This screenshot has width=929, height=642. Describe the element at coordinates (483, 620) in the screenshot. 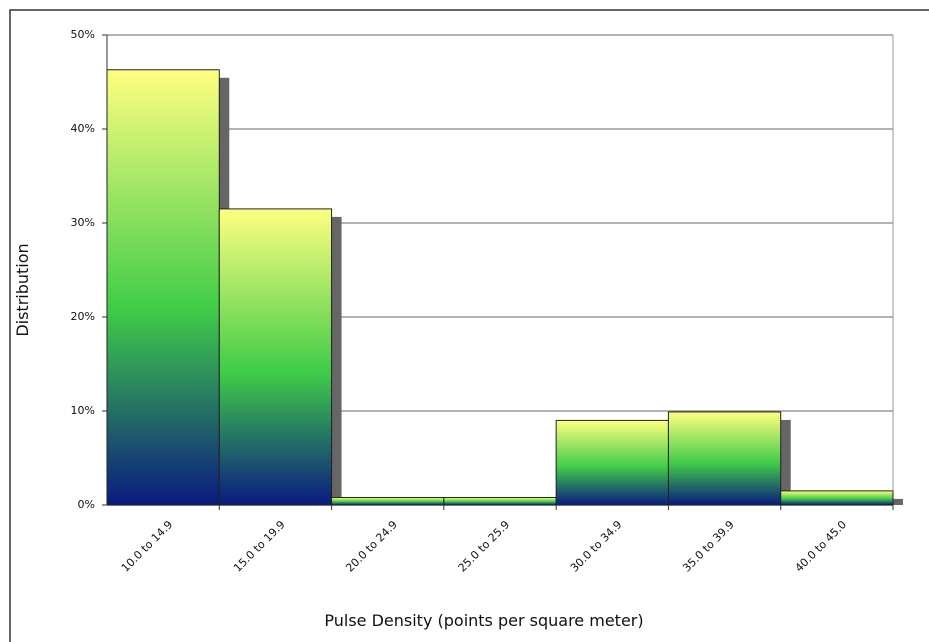

I see `x-axis-title: Pulse Density (points per square meter)` at that location.